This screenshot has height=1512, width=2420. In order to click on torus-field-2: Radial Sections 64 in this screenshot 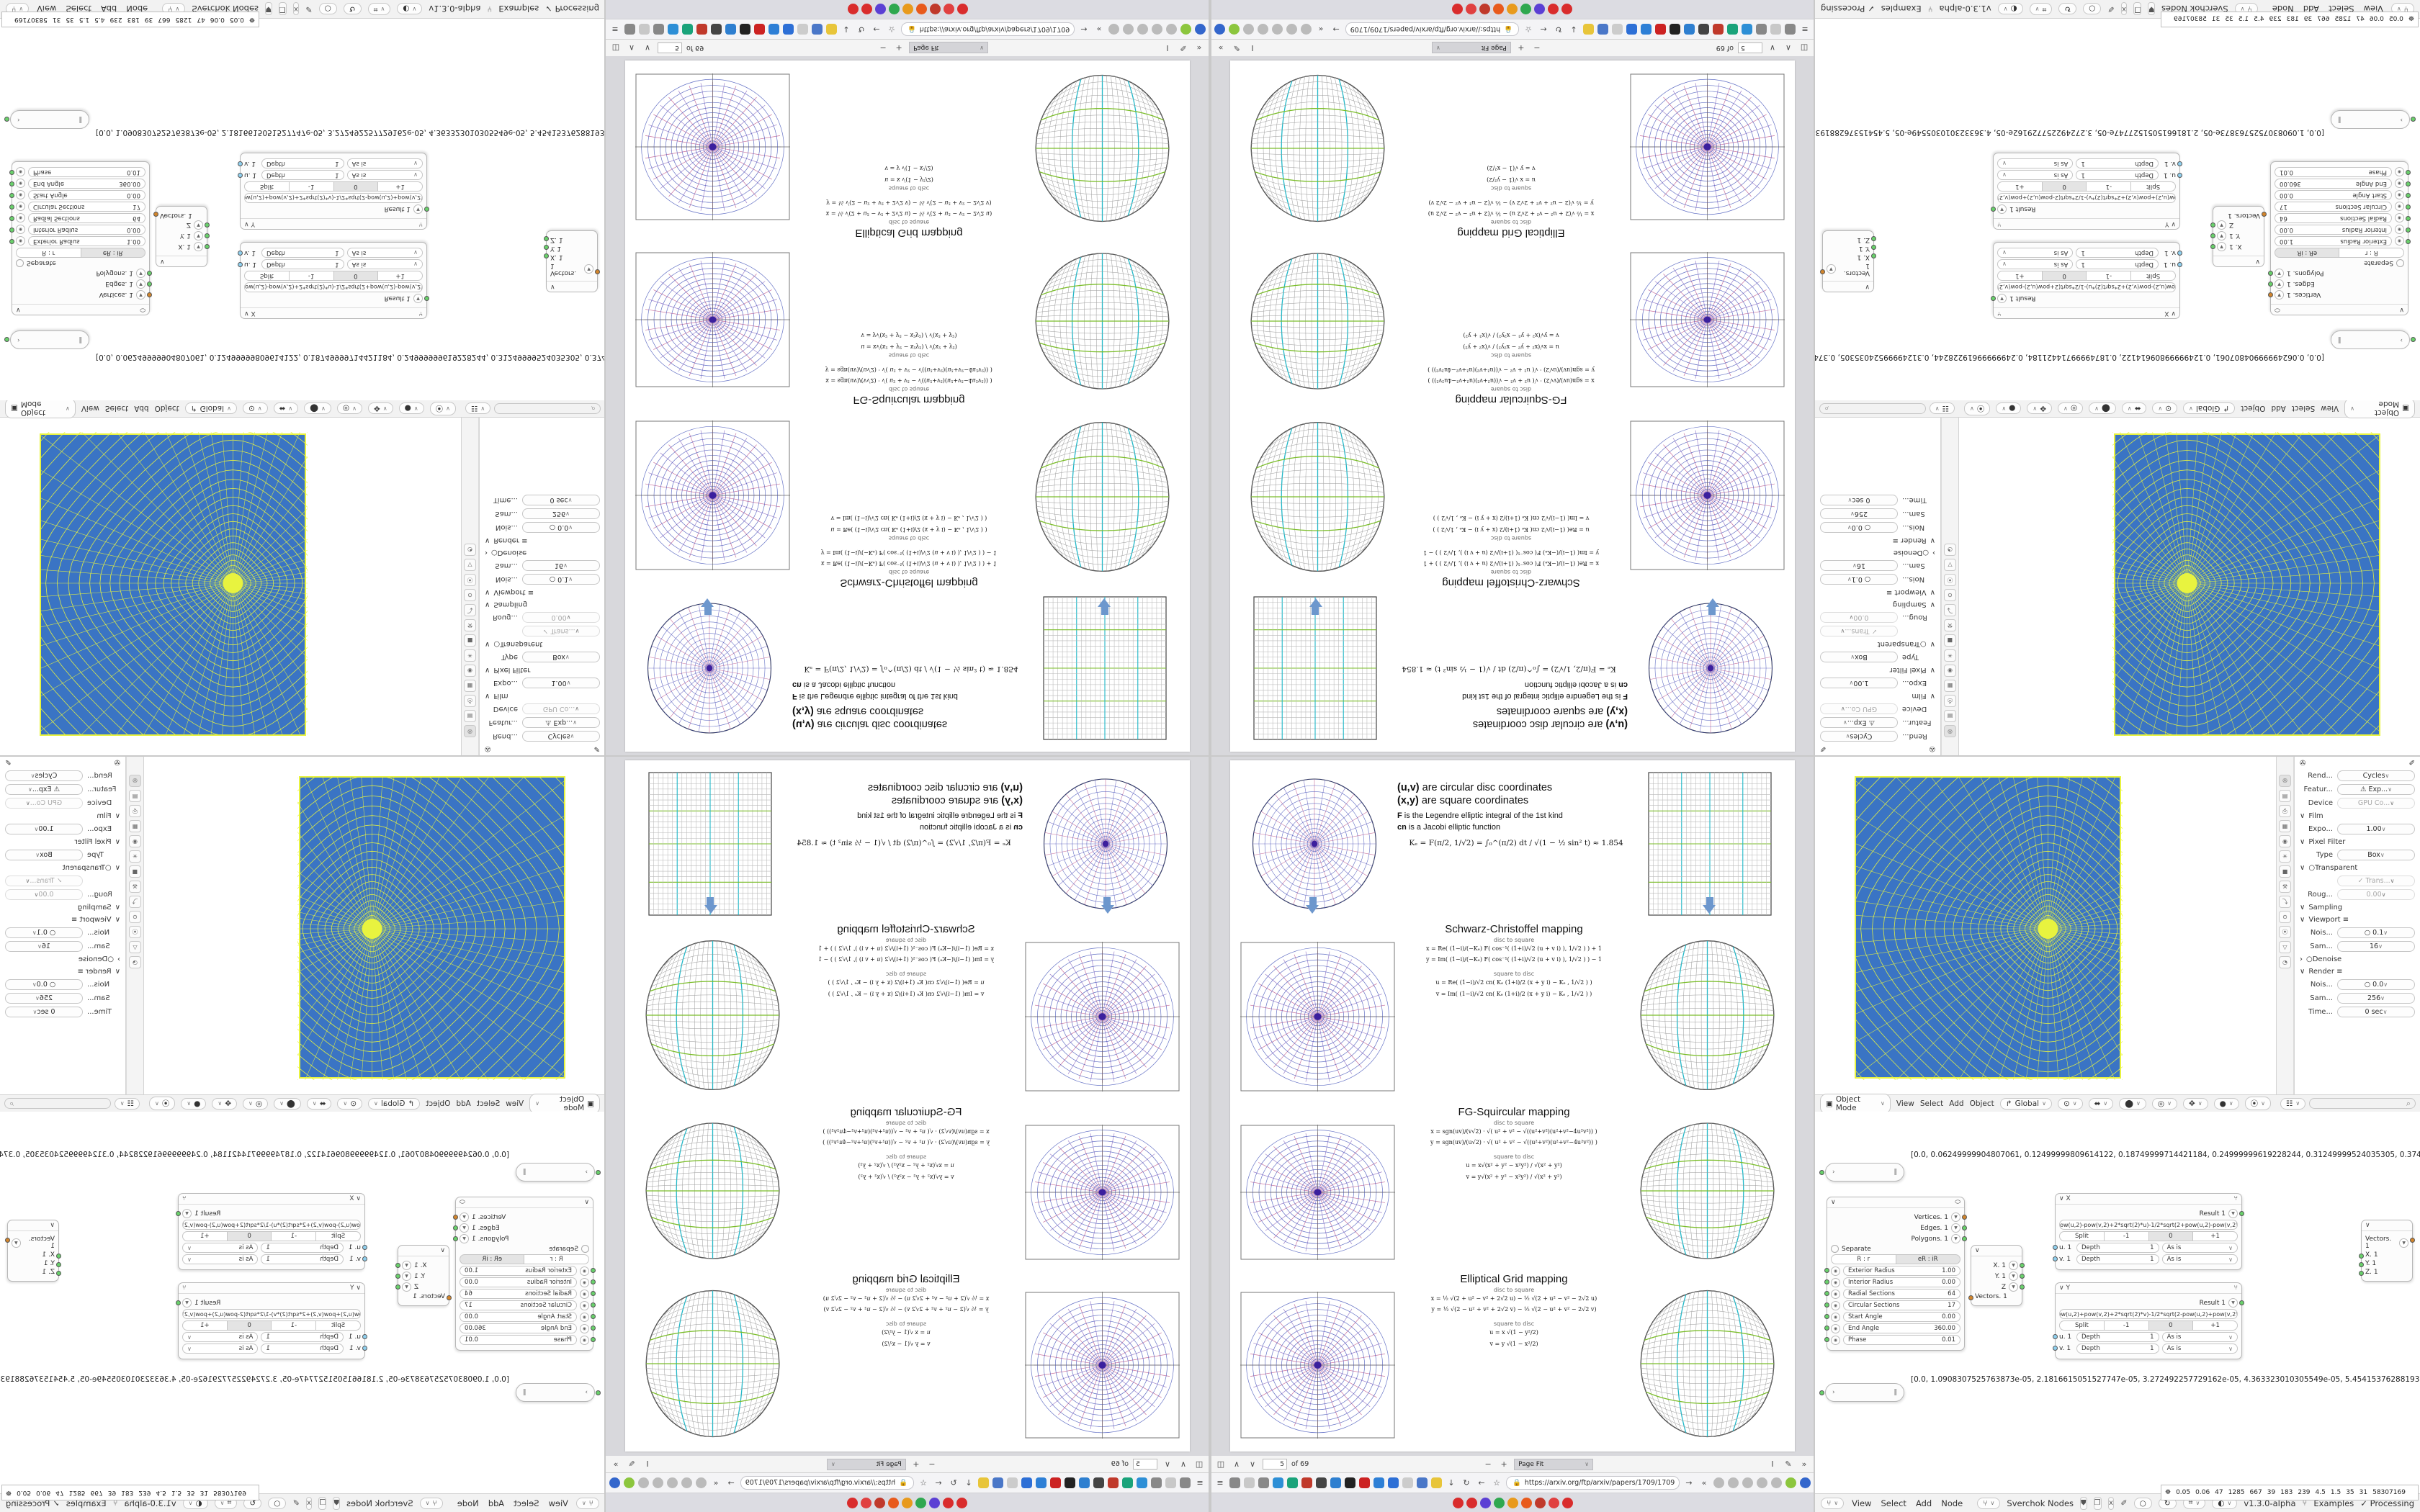, I will do `click(518, 1294)`.